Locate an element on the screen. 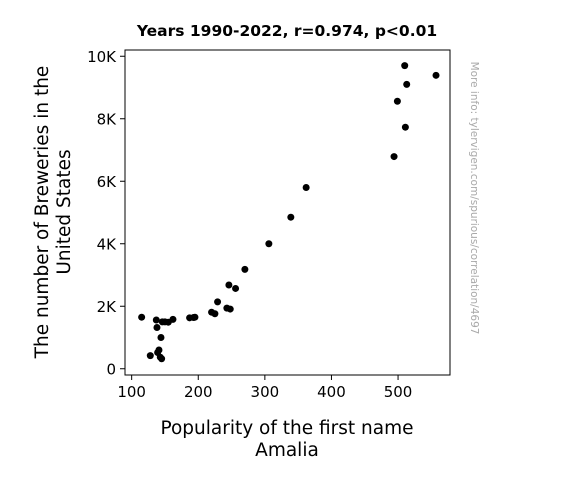 Image resolution: width=575 pixels, height=500 pixels. y-tick-label: 2K is located at coordinates (107, 307).